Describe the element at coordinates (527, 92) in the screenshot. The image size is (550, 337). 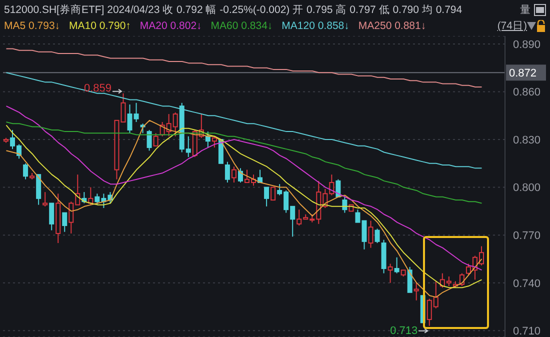
I see `y-tick-label: 0.860` at that location.